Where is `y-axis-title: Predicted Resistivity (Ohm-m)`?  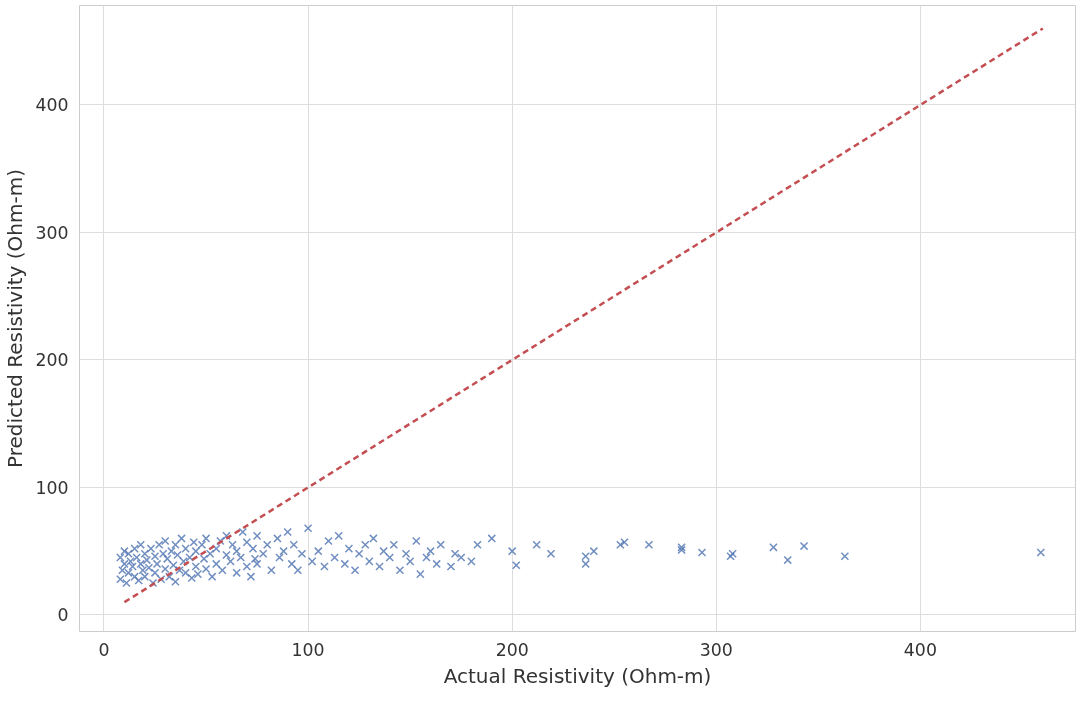 y-axis-title: Predicted Resistivity (Ohm-m) is located at coordinates (15, 318).